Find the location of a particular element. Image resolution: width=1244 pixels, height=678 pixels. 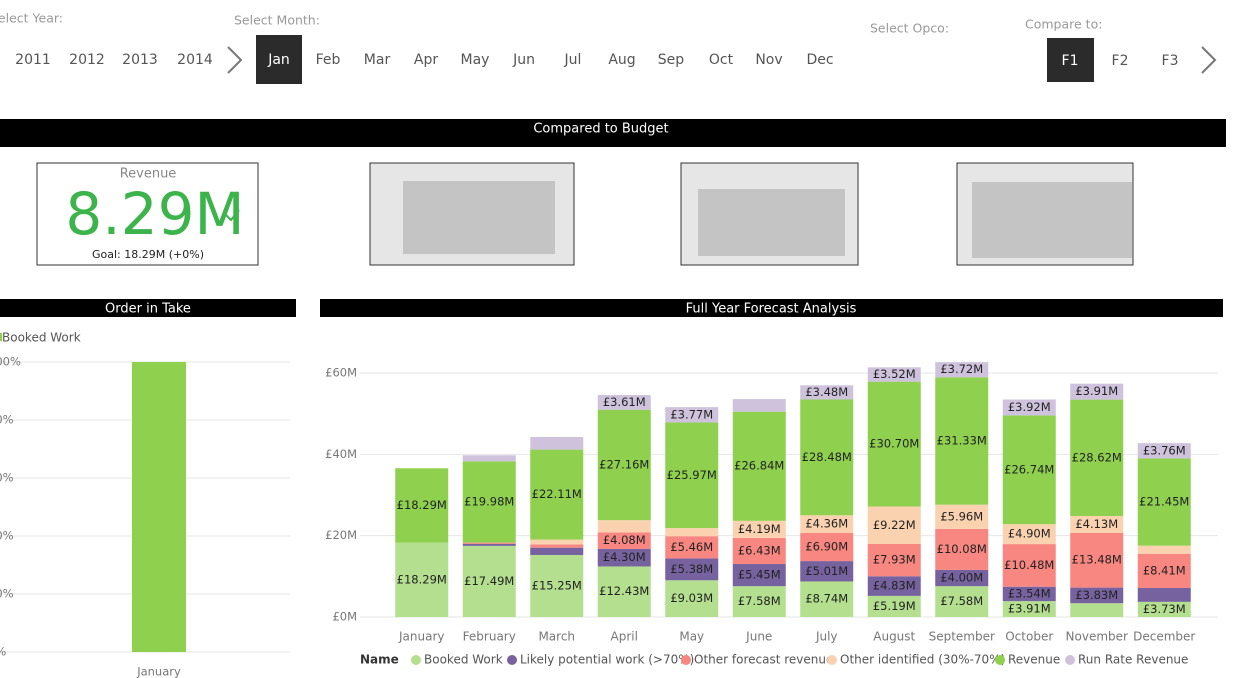

kpi-check is located at coordinates (232, 215).